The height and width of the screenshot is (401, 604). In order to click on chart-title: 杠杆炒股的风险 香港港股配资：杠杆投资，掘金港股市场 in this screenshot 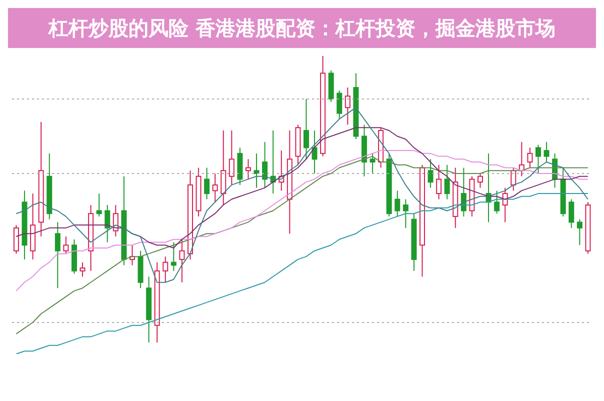, I will do `click(302, 28)`.